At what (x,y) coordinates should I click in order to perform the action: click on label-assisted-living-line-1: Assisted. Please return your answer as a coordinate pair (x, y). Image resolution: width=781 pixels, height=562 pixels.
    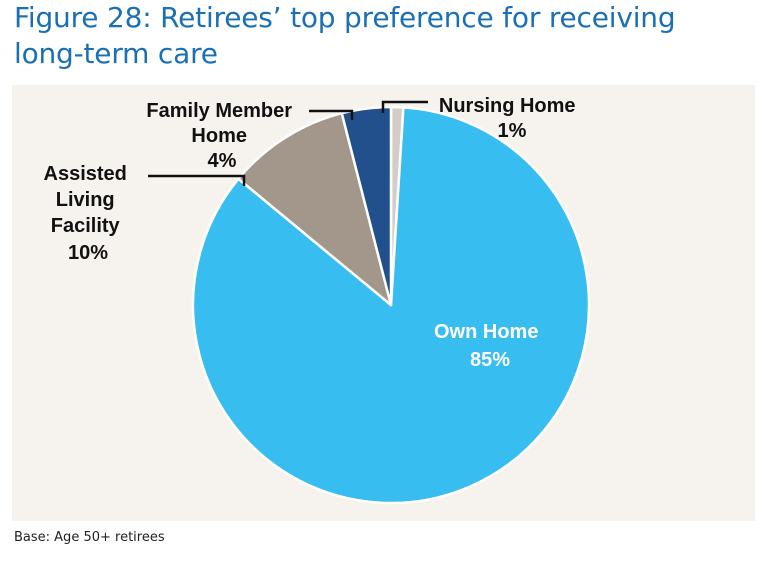
    Looking at the image, I should click on (85, 174).